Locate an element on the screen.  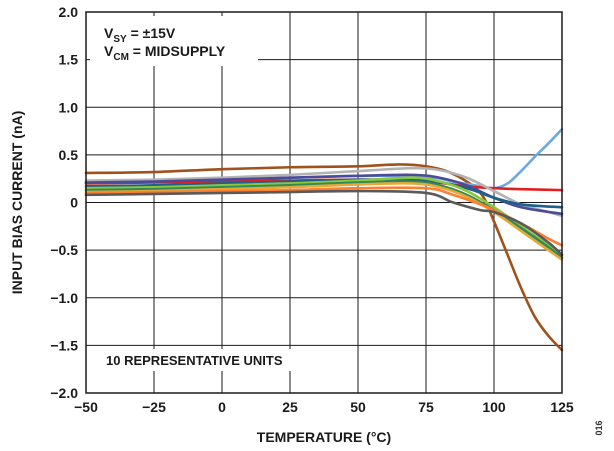
x-tick-label: 0 is located at coordinates (222, 407).